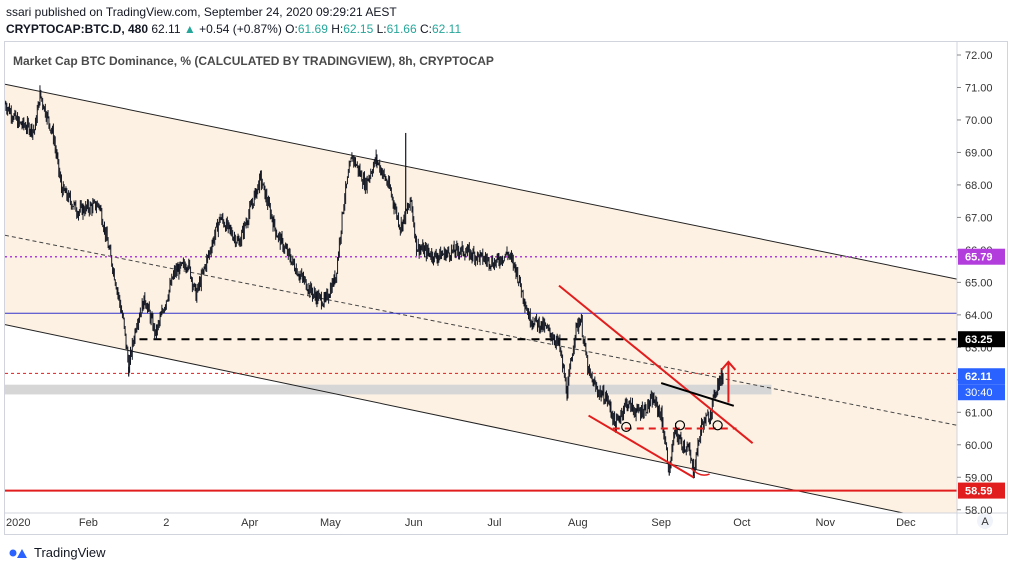 This screenshot has height=573, width=1015. What do you see at coordinates (88, 523) in the screenshot?
I see `x-tick-label: Feb` at bounding box center [88, 523].